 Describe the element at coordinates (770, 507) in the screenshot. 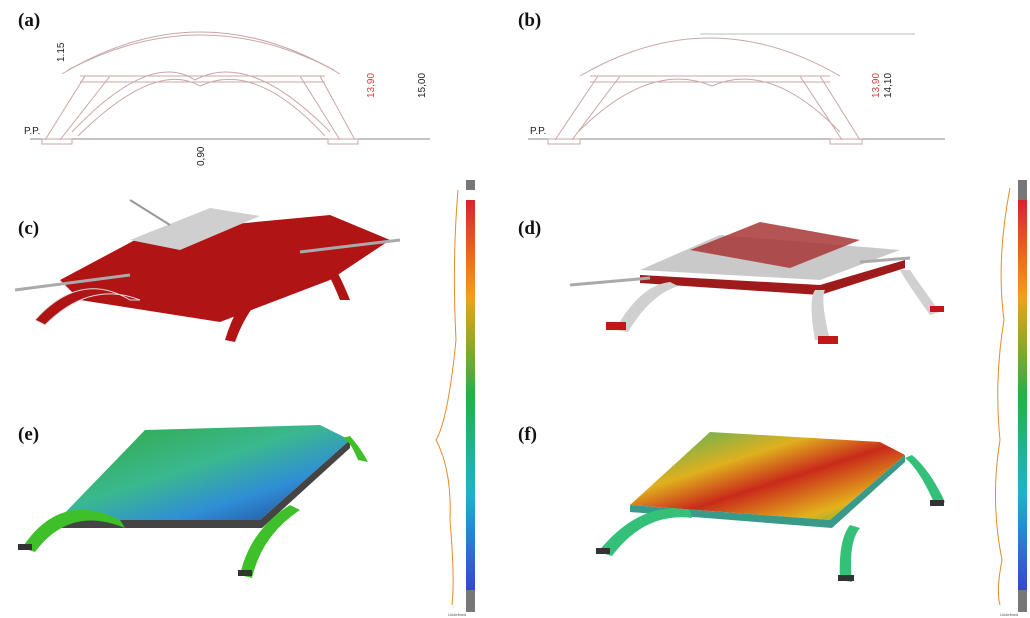

I see `deformation-model-f` at that location.